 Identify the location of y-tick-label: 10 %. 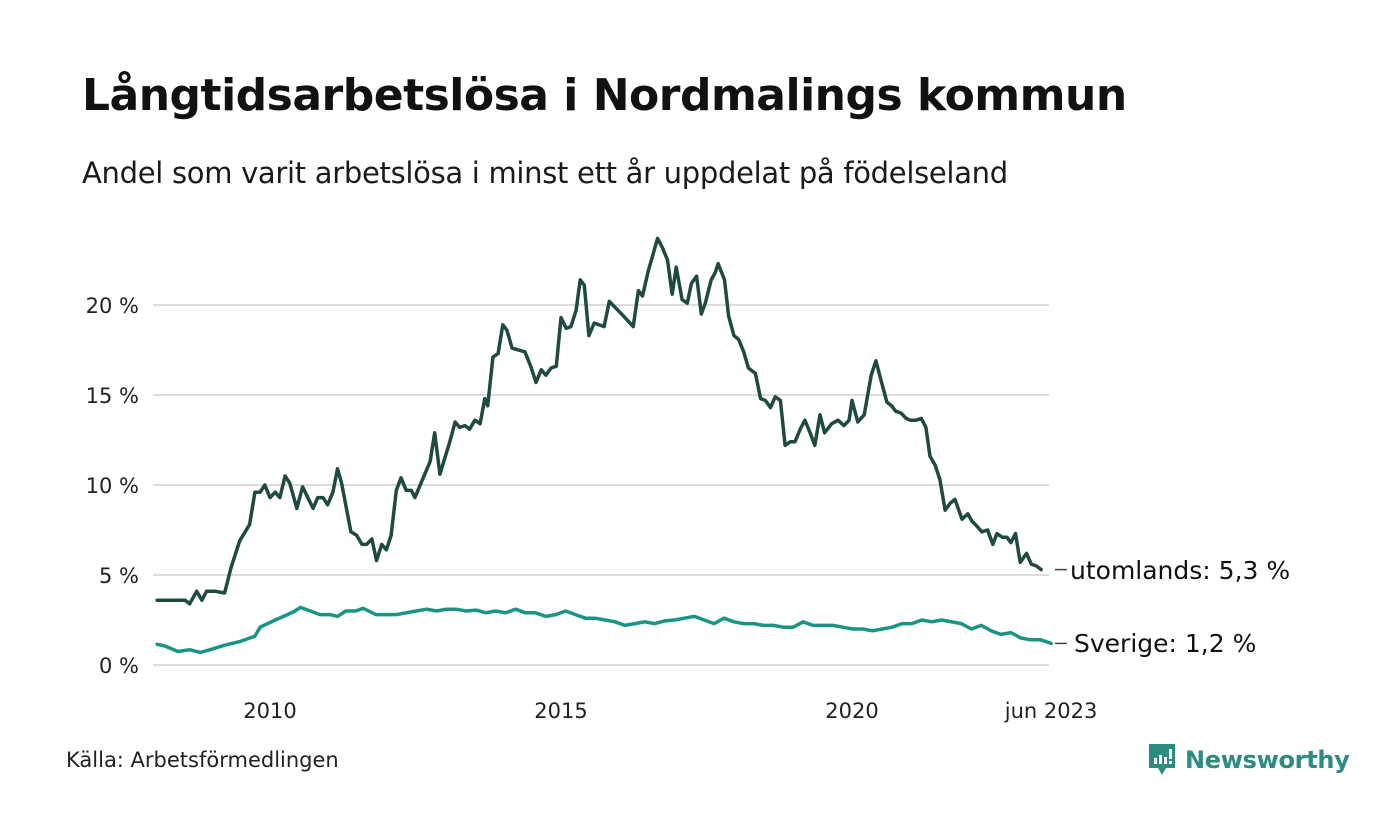
(112, 486).